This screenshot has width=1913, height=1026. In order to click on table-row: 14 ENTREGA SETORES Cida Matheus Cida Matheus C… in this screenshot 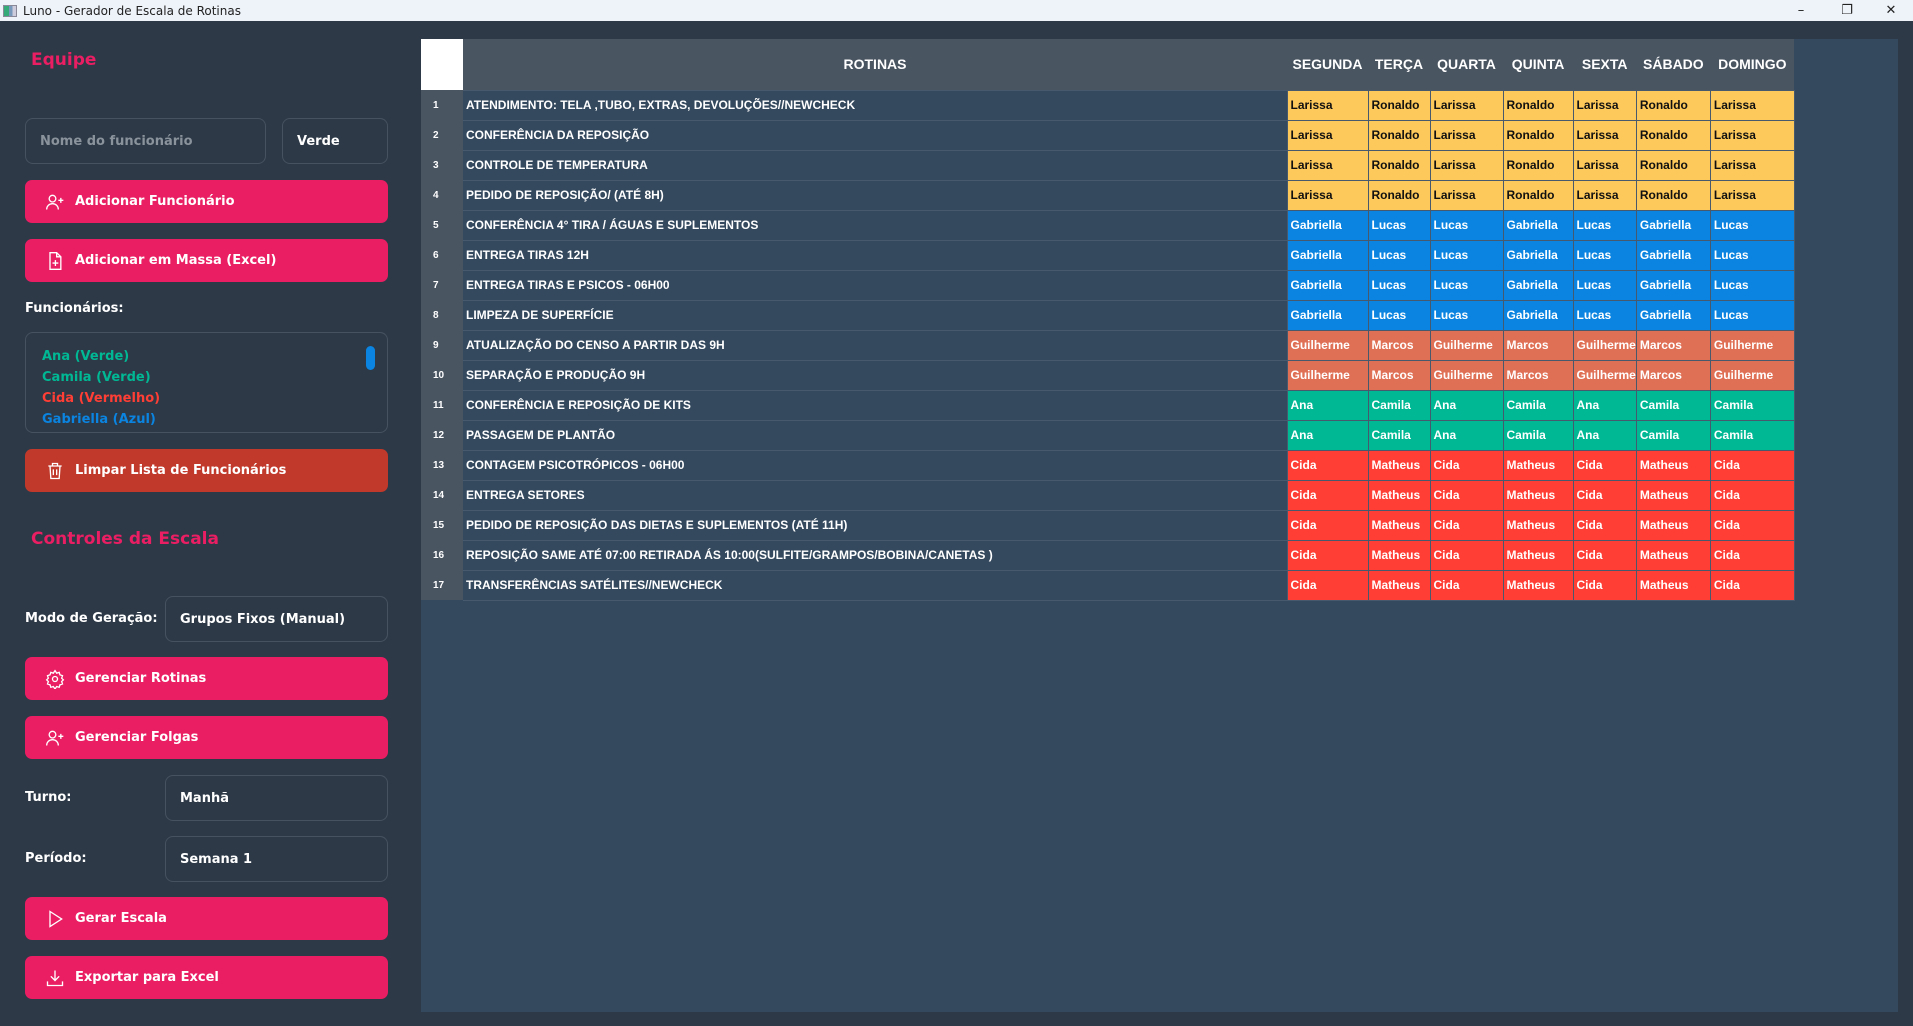, I will do `click(1108, 495)`.